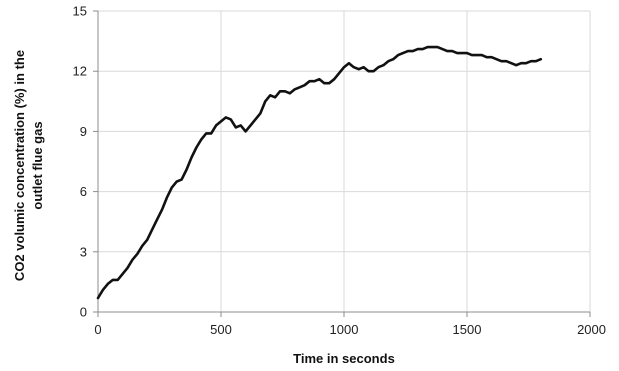 The image size is (619, 371). What do you see at coordinates (467, 329) in the screenshot?
I see `x-tick-label: 1500` at bounding box center [467, 329].